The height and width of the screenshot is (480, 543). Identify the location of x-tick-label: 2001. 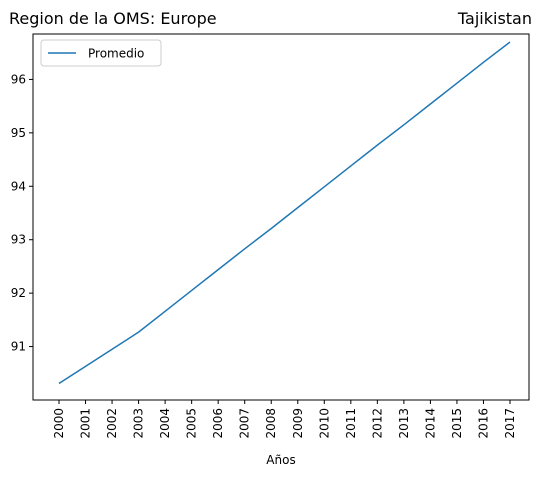
(86, 423).